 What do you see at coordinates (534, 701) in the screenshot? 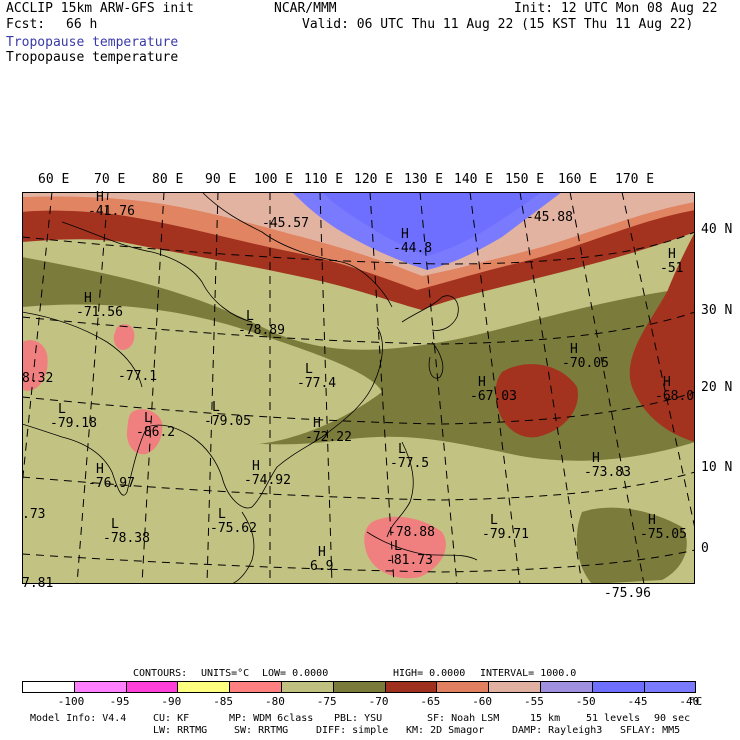
I see `colorbar-tick-label: -55` at bounding box center [534, 701].